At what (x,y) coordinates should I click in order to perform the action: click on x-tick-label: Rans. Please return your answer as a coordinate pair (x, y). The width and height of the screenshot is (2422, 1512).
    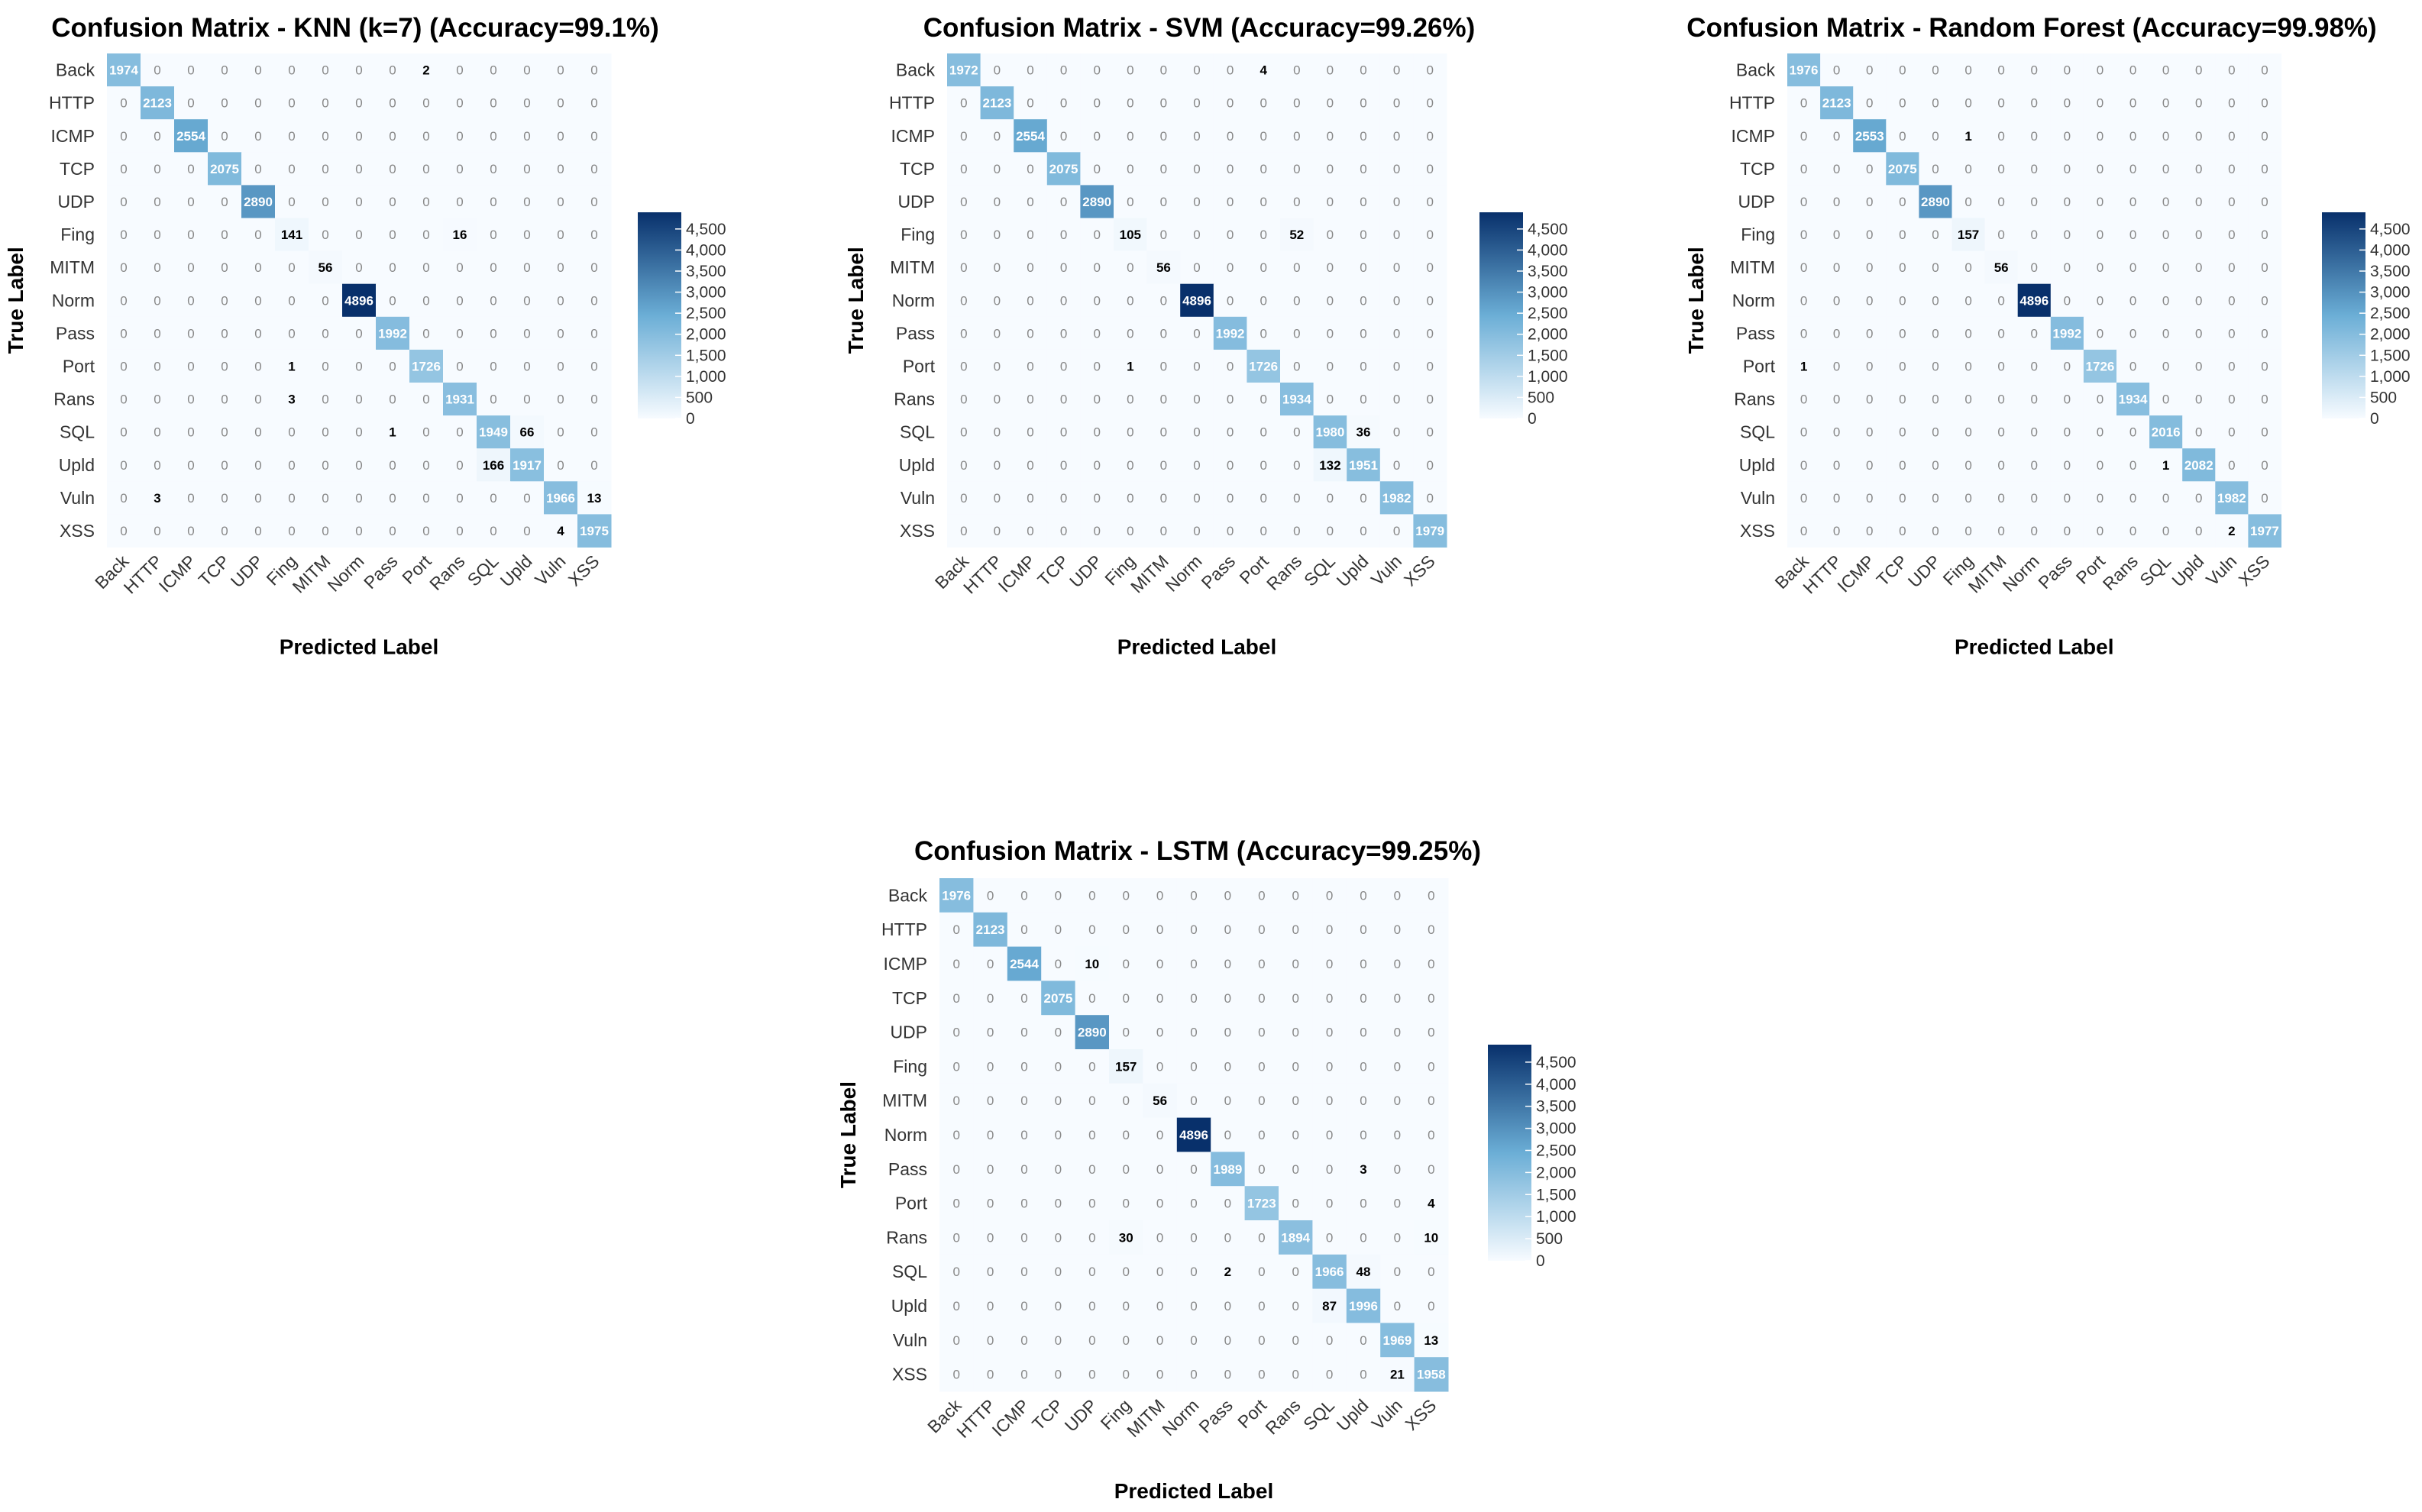
    Looking at the image, I should click on (447, 572).